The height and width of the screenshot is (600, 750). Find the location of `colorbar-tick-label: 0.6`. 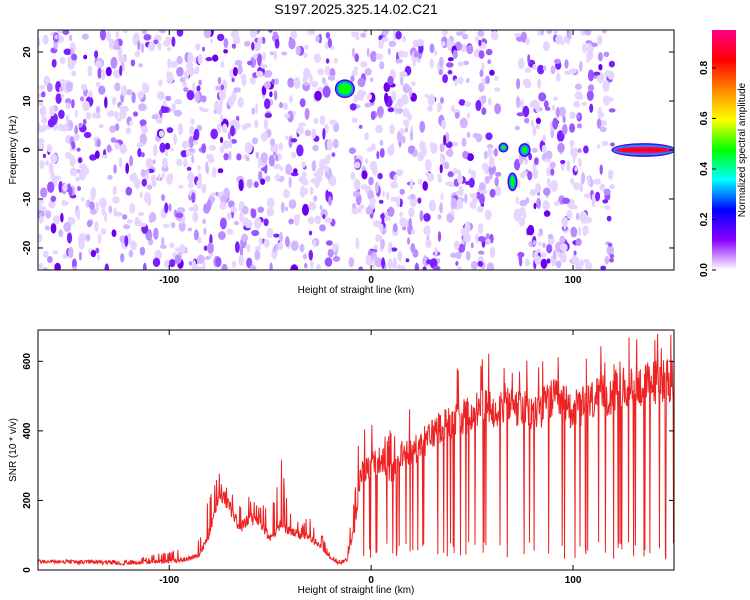

colorbar-tick-label: 0.6 is located at coordinates (704, 118).